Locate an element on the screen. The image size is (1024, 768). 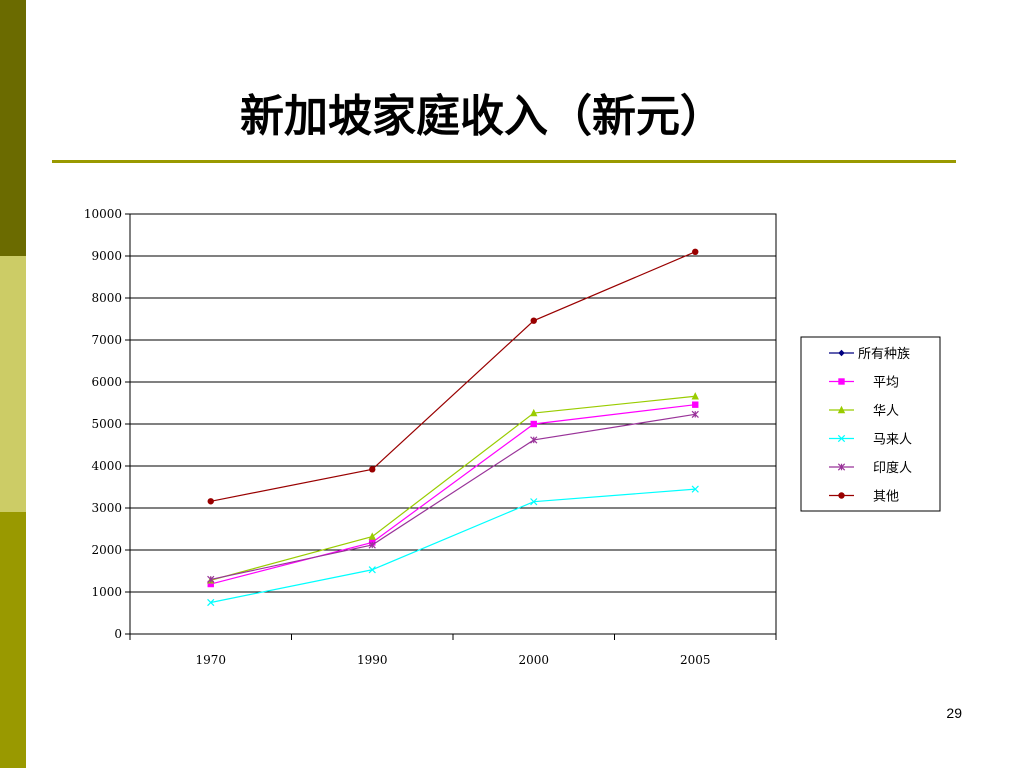
legend-label: 印度人 is located at coordinates (892, 468).